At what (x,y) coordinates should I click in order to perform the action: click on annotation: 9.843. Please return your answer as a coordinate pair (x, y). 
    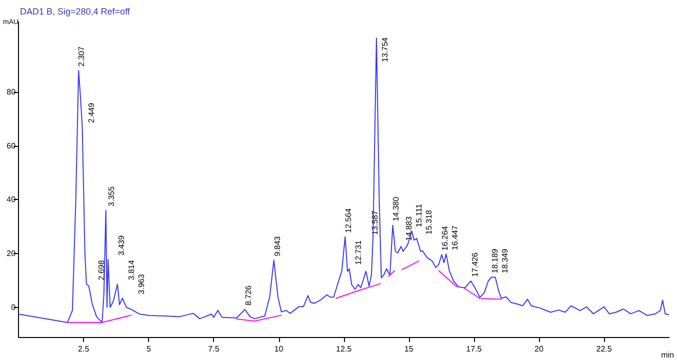
    Looking at the image, I should click on (277, 246).